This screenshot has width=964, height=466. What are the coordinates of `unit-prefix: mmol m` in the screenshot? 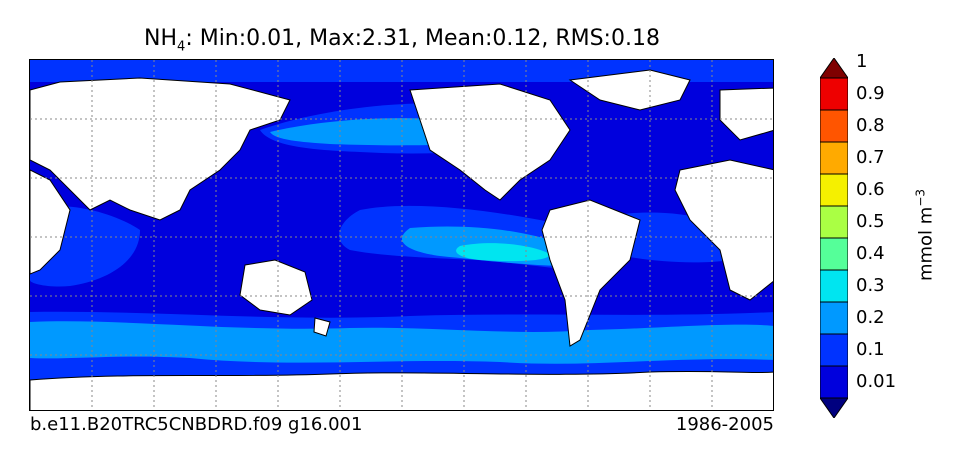 It's located at (926, 244).